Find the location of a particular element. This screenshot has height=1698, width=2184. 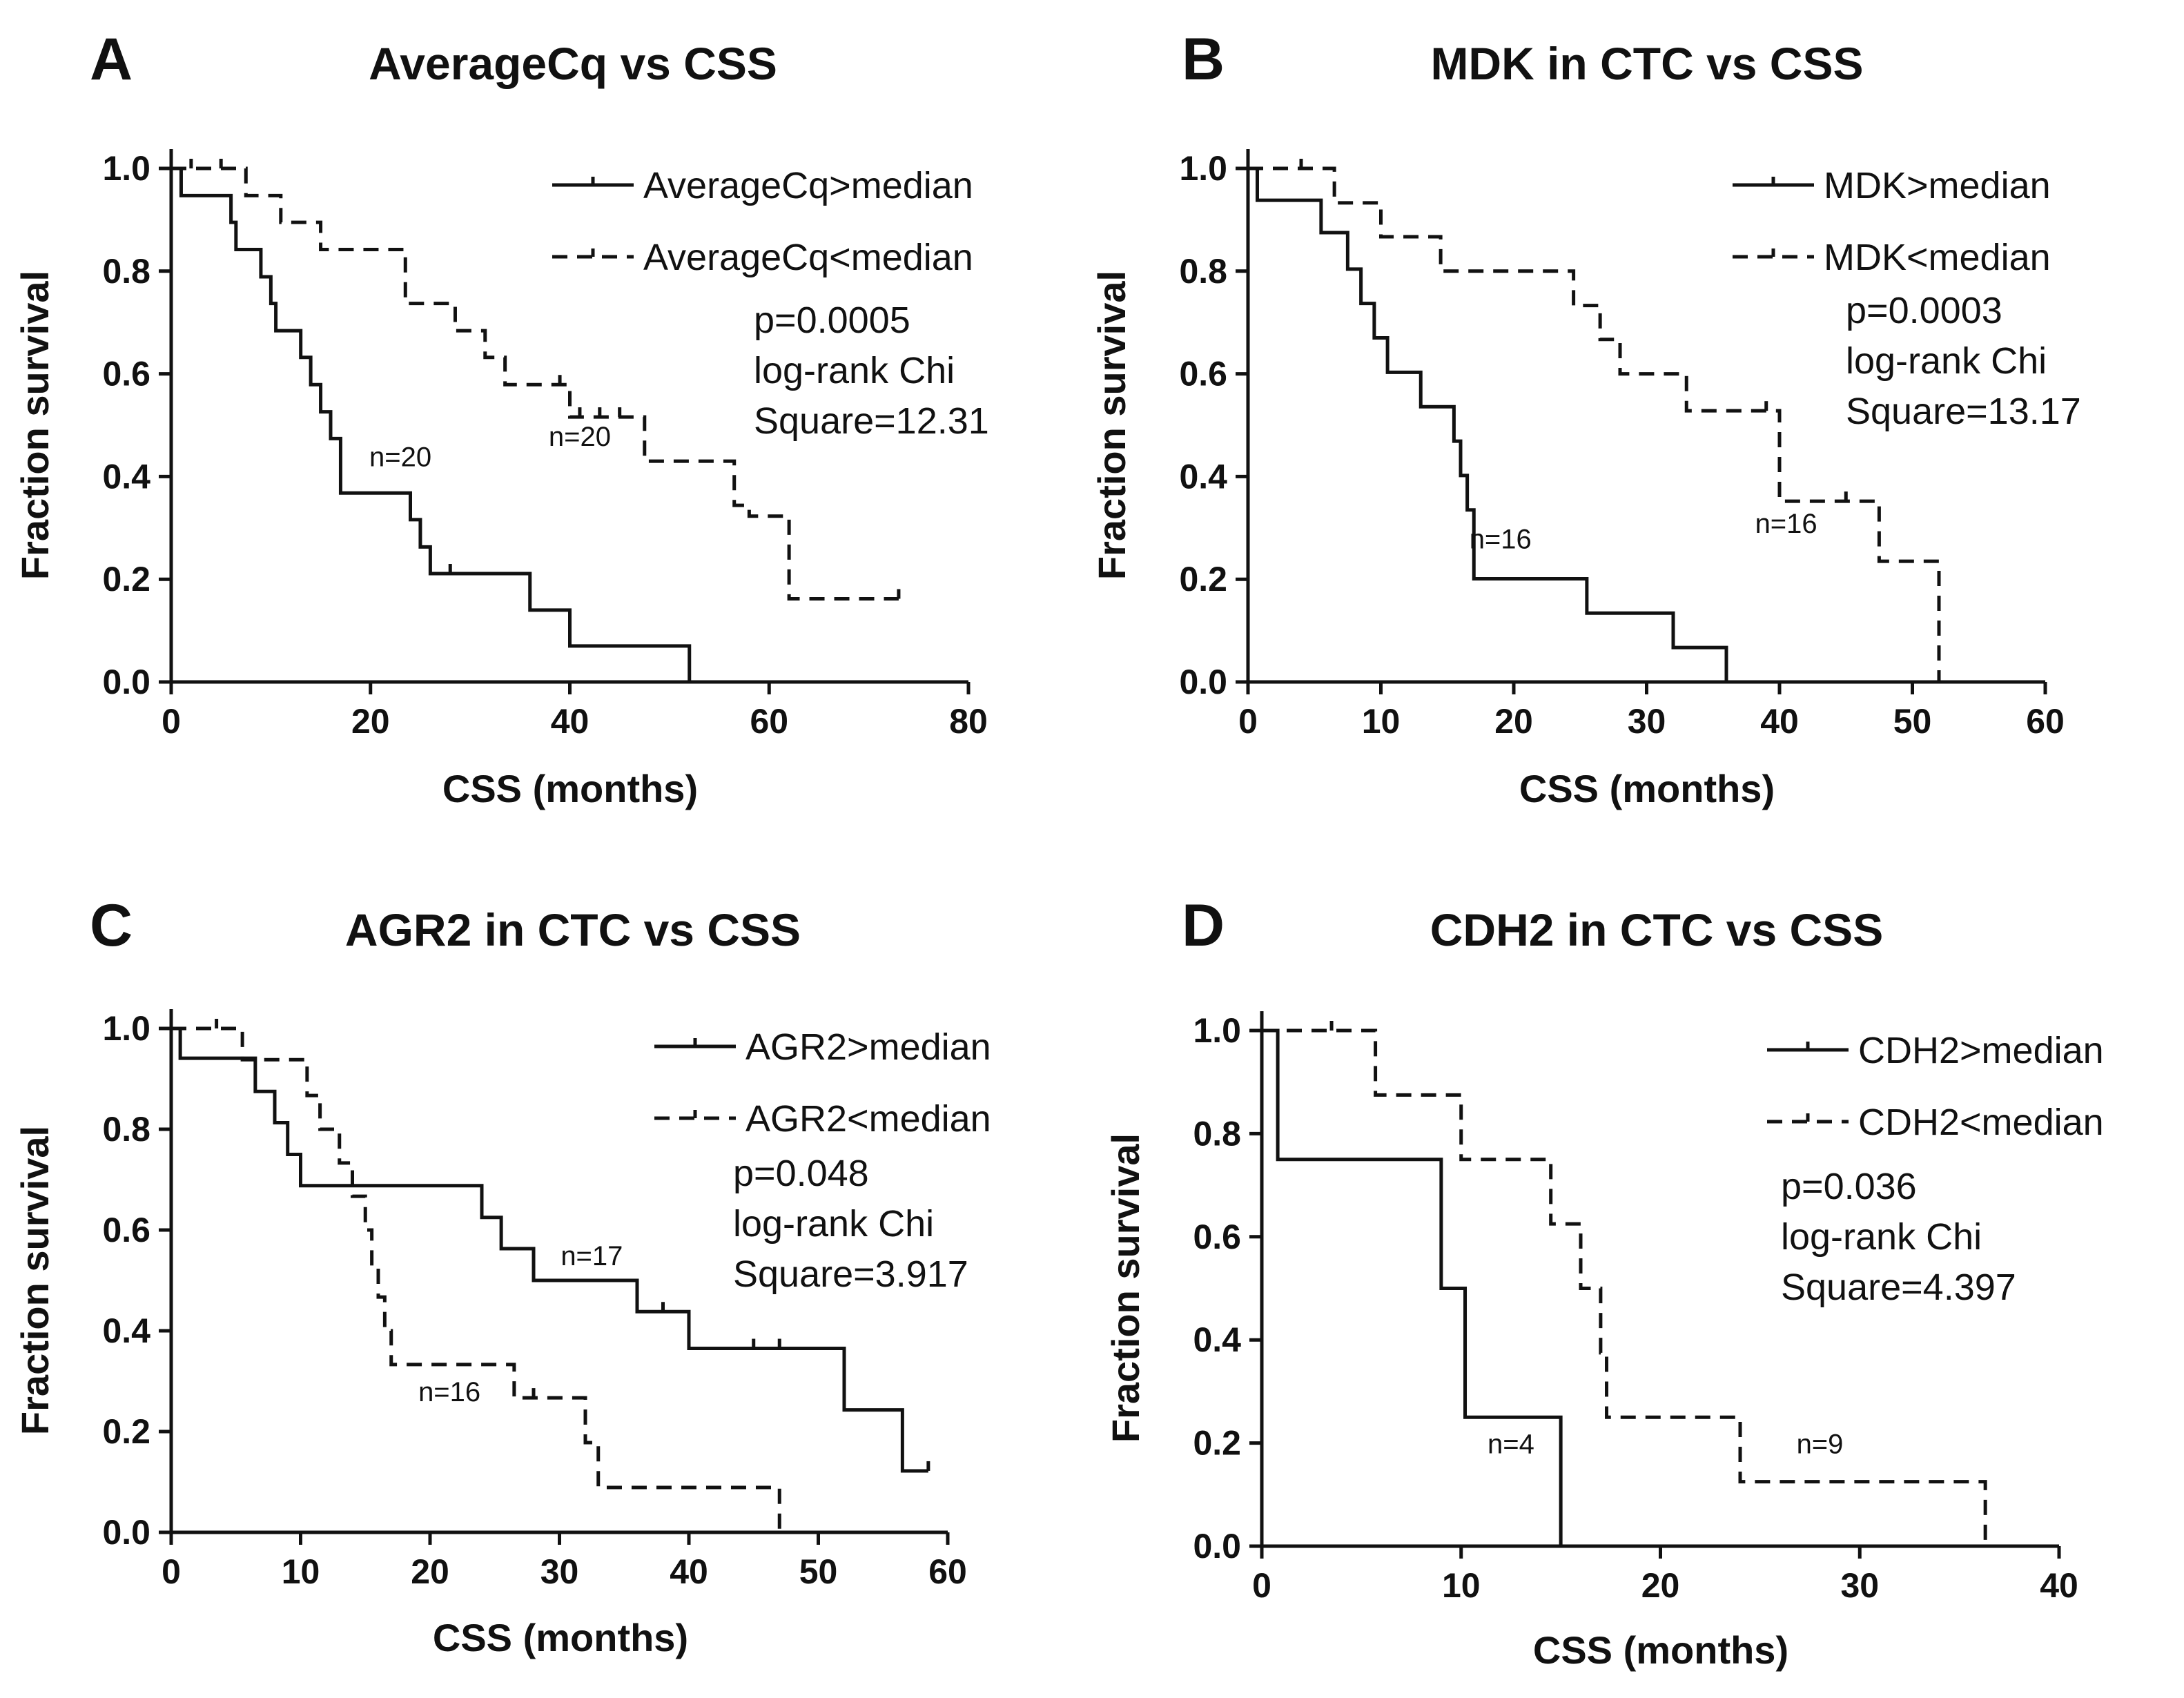

panel-letter: D is located at coordinates (1203, 925).